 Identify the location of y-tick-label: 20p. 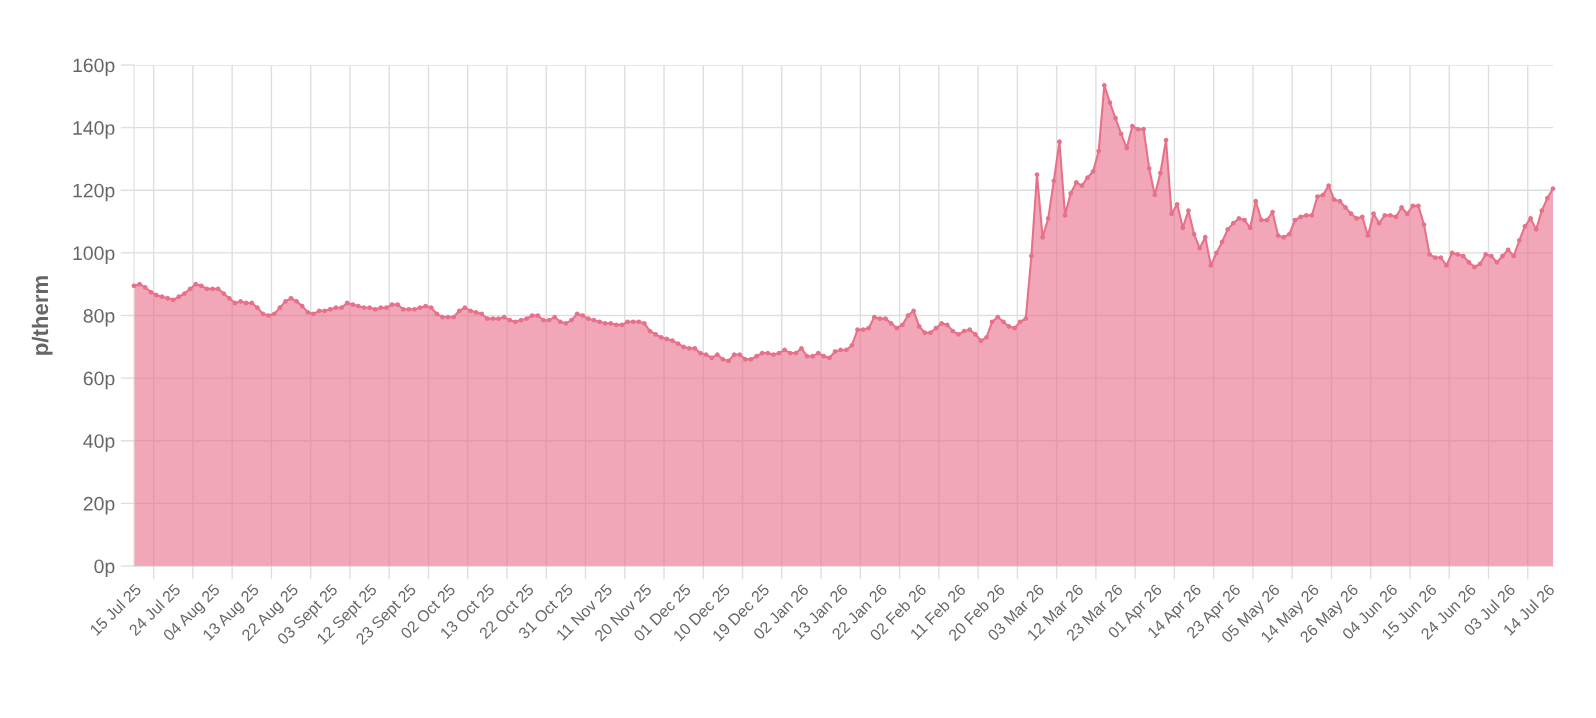
(99, 505).